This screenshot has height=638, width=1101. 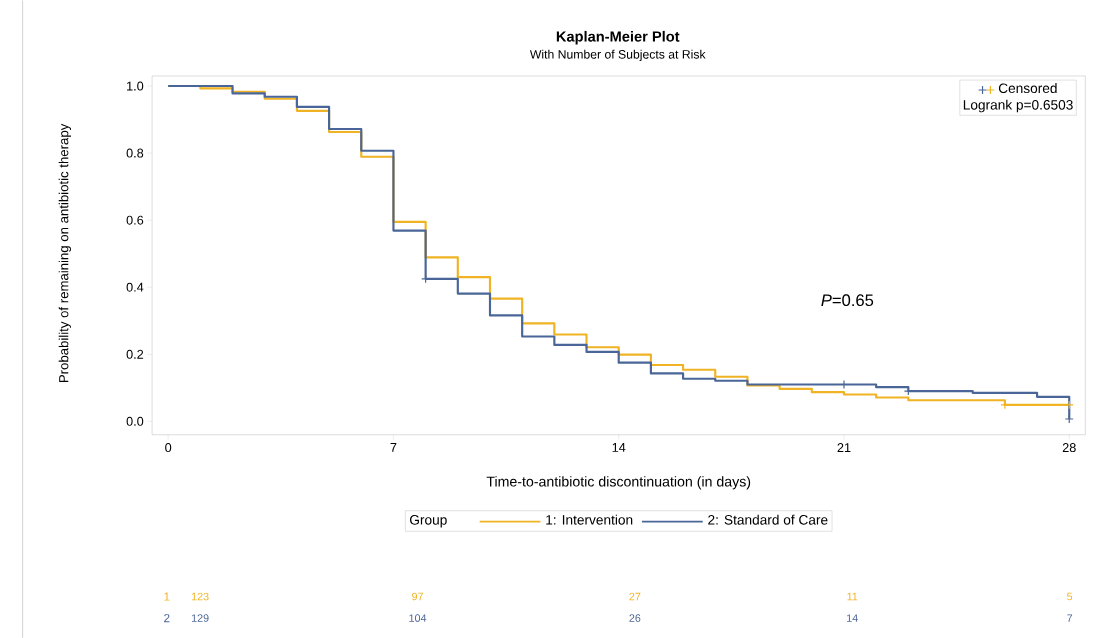 What do you see at coordinates (1069, 448) in the screenshot?
I see `x-tick-label: 28` at bounding box center [1069, 448].